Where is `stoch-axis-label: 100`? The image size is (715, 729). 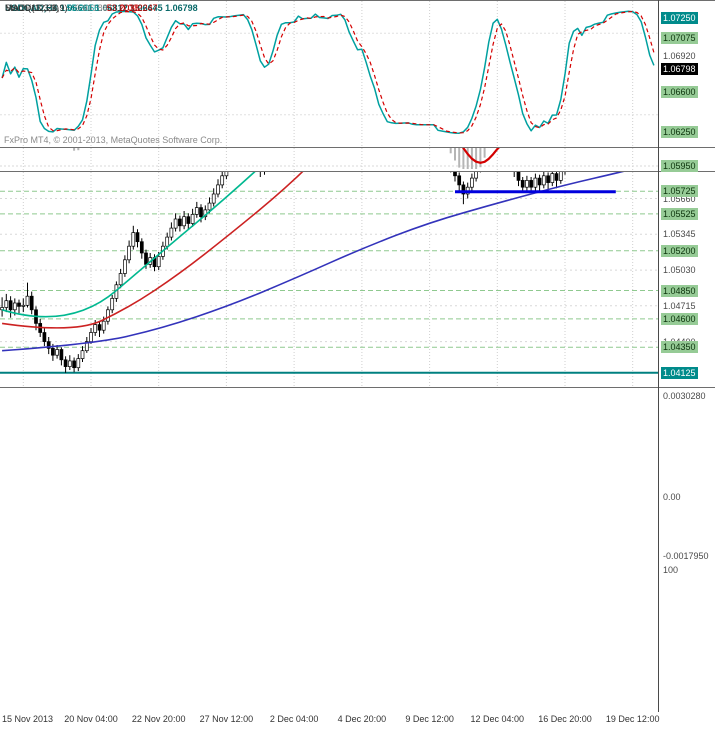
stoch-axis-label: 100 is located at coordinates (671, 570).